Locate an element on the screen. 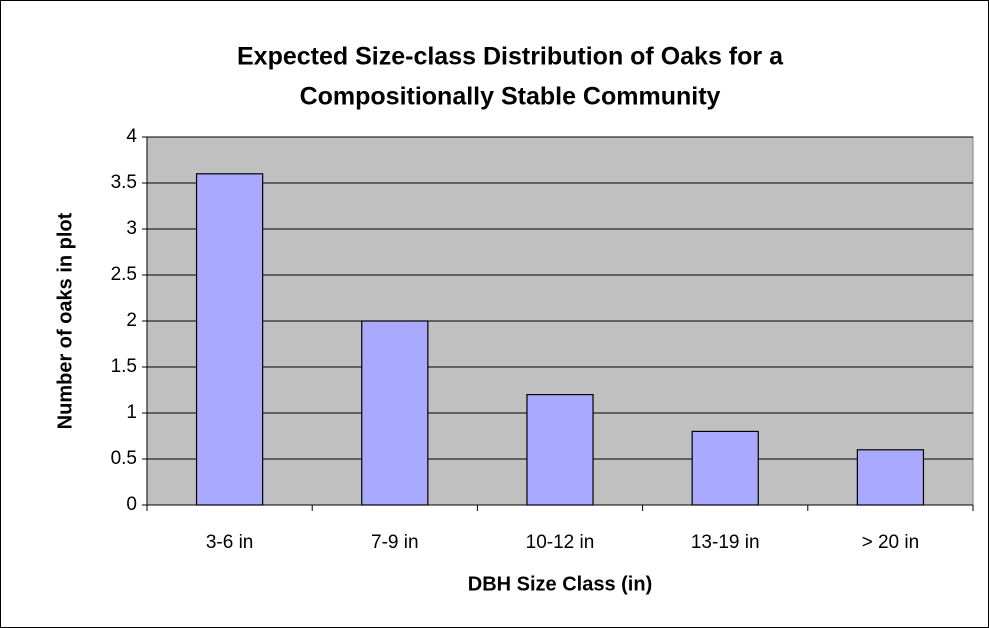  y-axis-label: Number of oaks in plot is located at coordinates (65, 320).